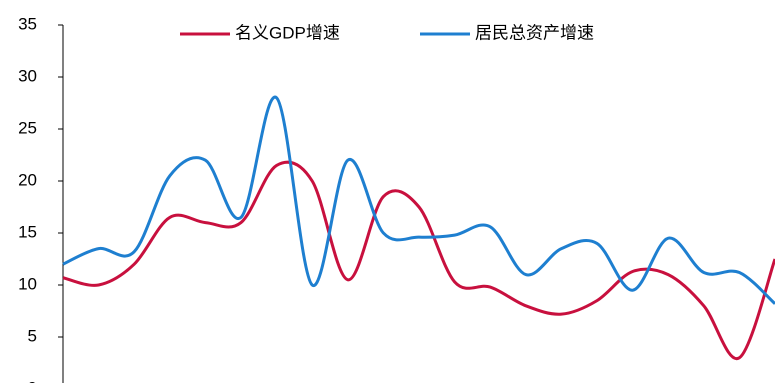  I want to click on y-tick-label: 30, so click(27, 75).